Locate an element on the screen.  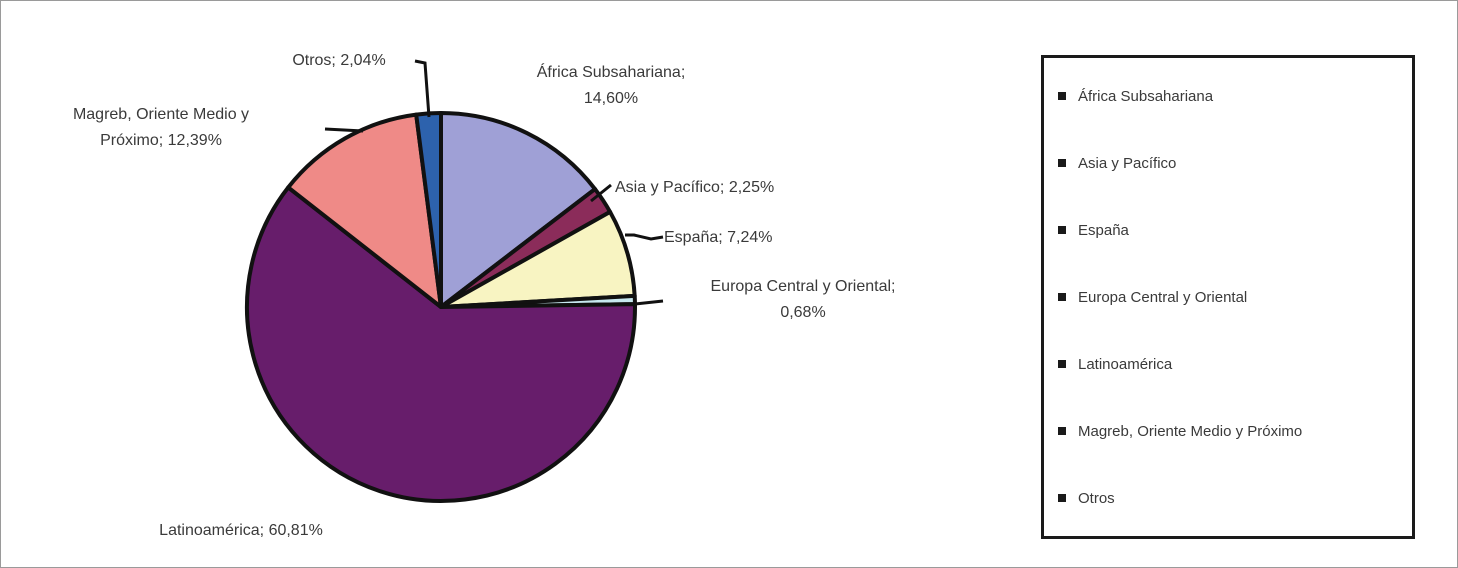
legend-item: Otros is located at coordinates (1086, 498).